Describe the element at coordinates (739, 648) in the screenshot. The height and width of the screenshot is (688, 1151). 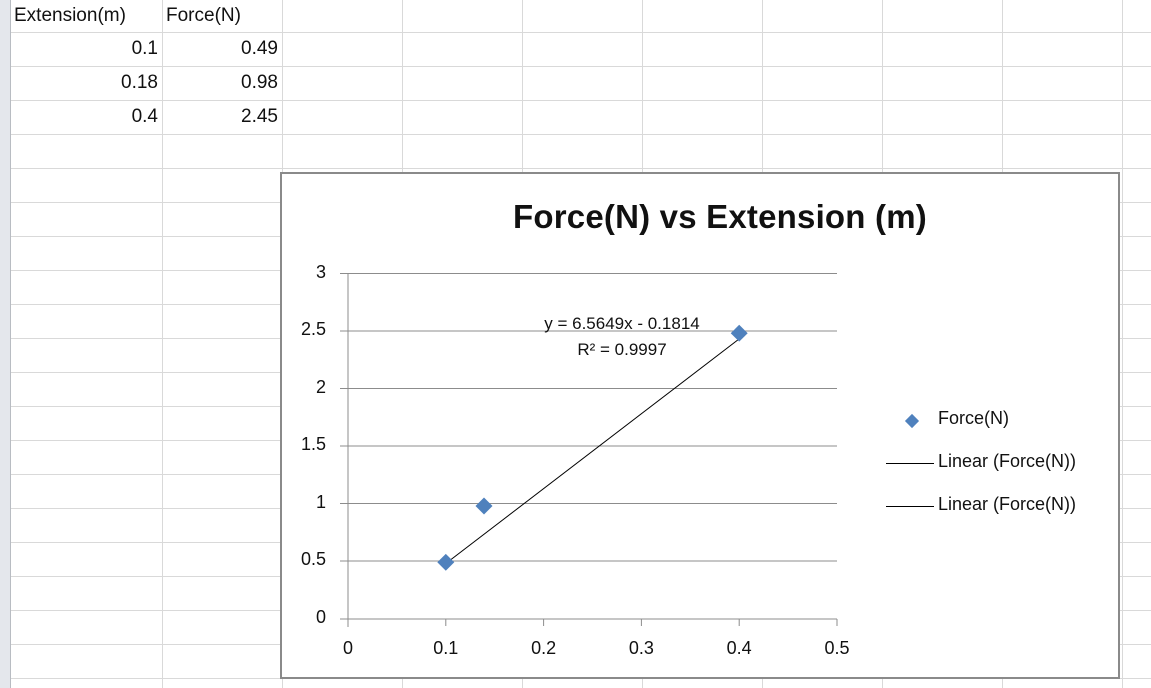
I see `x-tick-label: 0.4` at that location.